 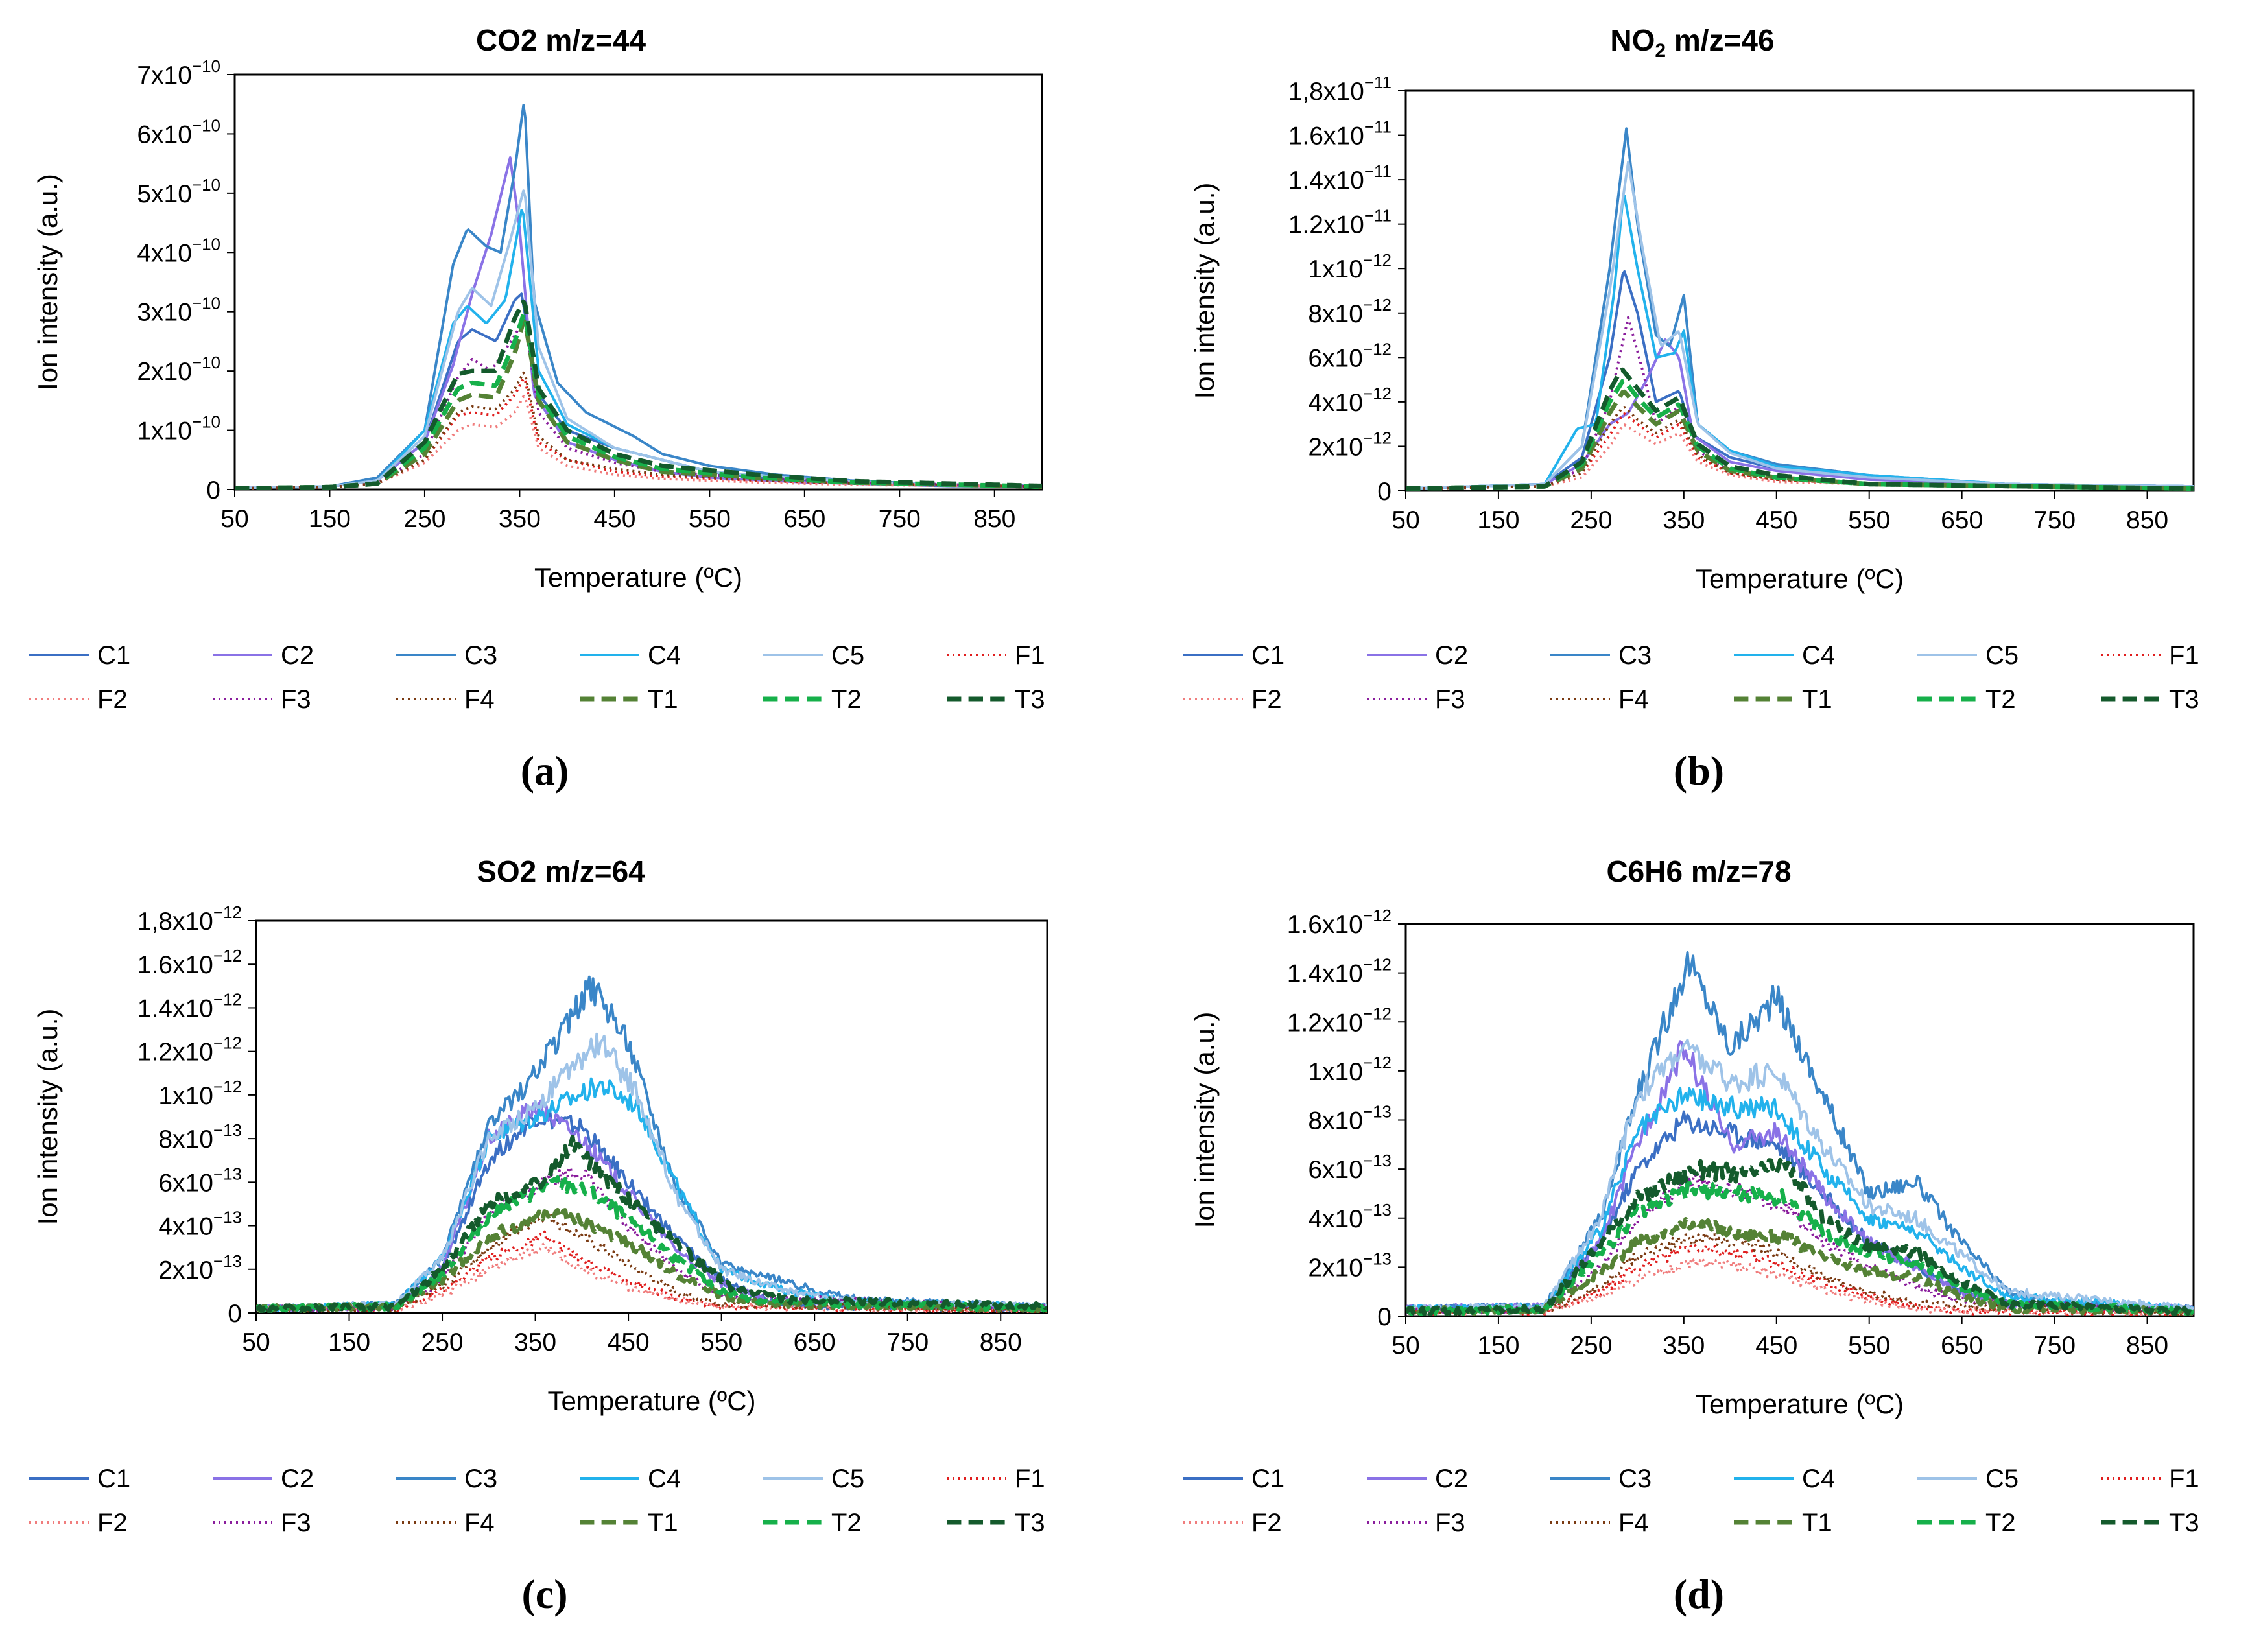 I want to click on y-tick-label: 6x10⁻¹⁰, so click(x=178, y=132).